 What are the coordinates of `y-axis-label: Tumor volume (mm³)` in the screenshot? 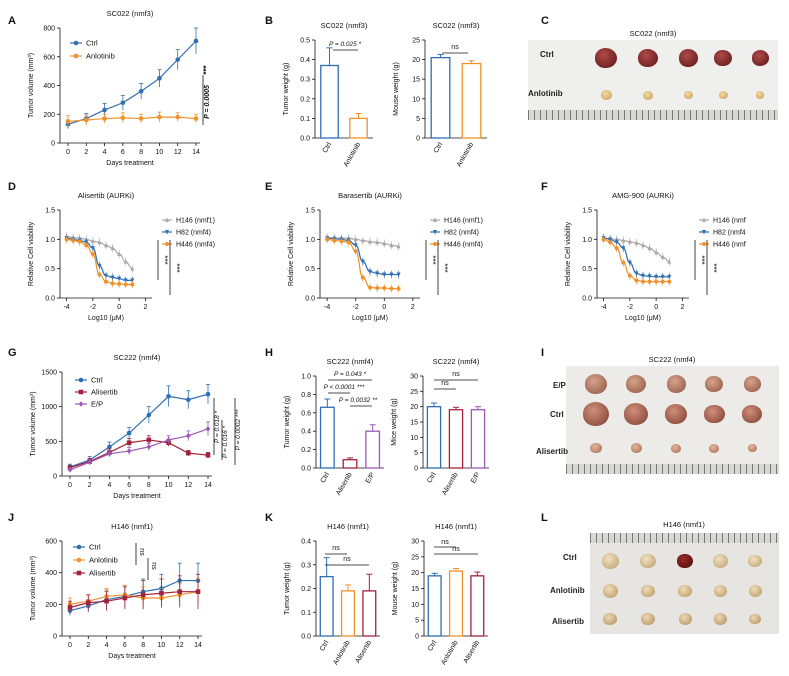 It's located at (33, 423).